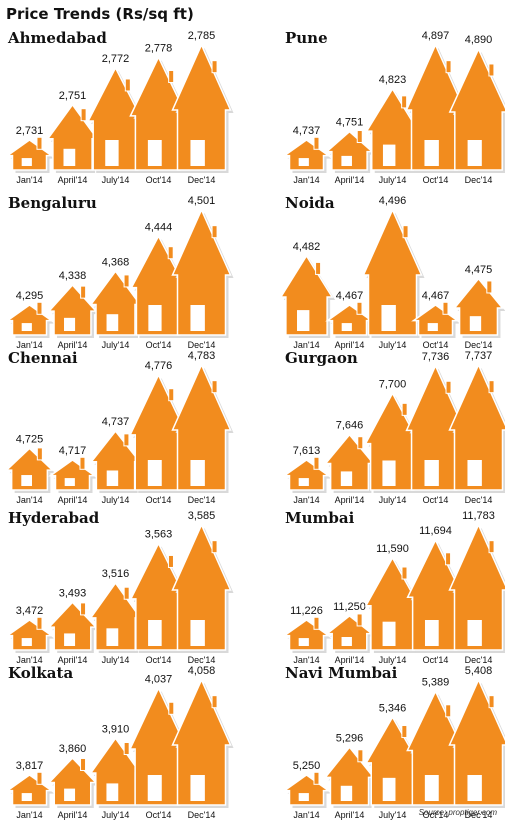 The width and height of the screenshot is (505, 820). I want to click on value-label: 2,731, so click(30, 131).